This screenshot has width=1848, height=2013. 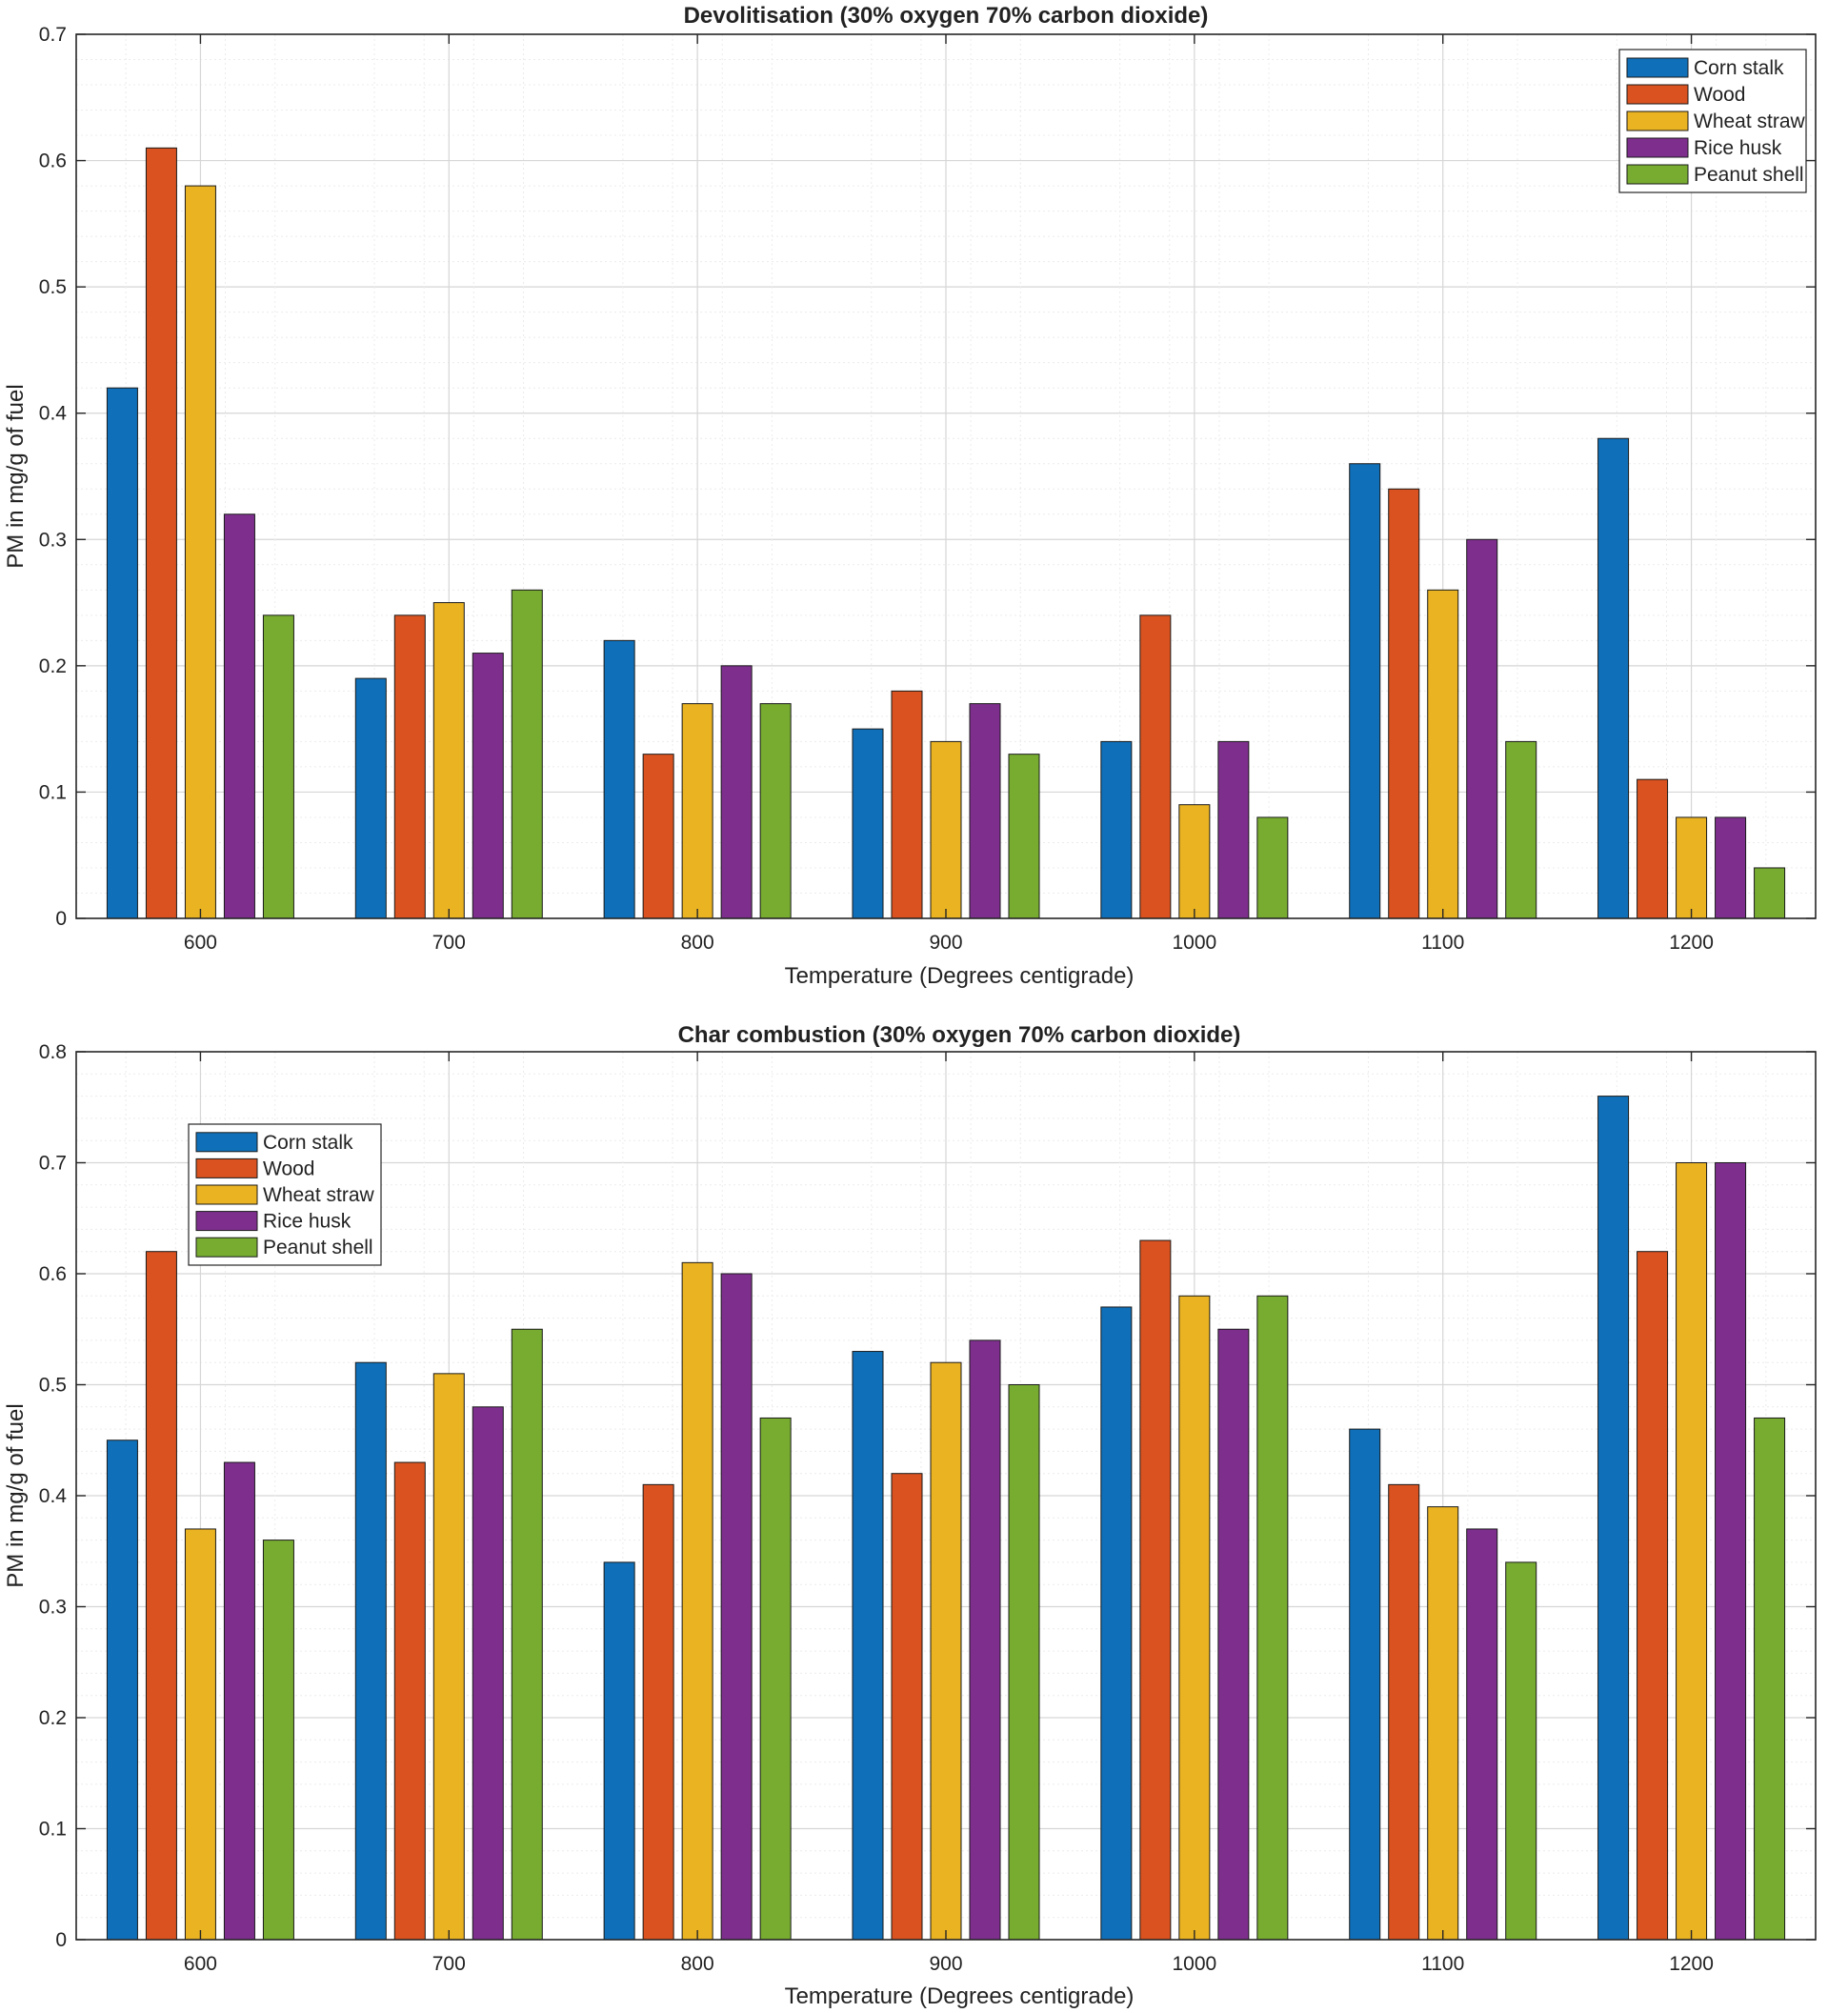 What do you see at coordinates (53, 540) in the screenshot?
I see `y-tick-label: 0.3` at bounding box center [53, 540].